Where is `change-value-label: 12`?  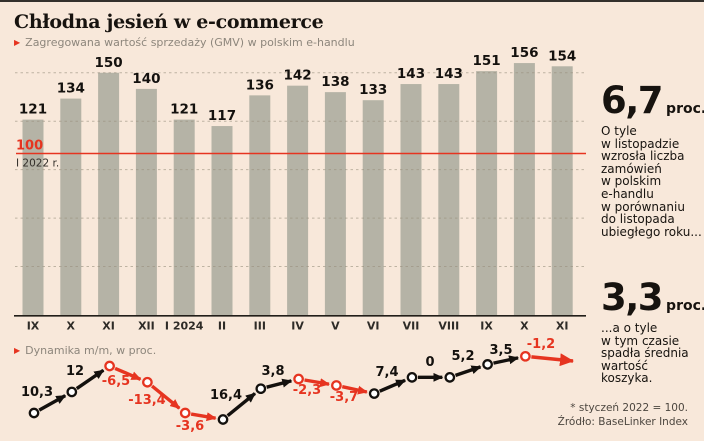
change-value-label: 12 is located at coordinates (75, 371).